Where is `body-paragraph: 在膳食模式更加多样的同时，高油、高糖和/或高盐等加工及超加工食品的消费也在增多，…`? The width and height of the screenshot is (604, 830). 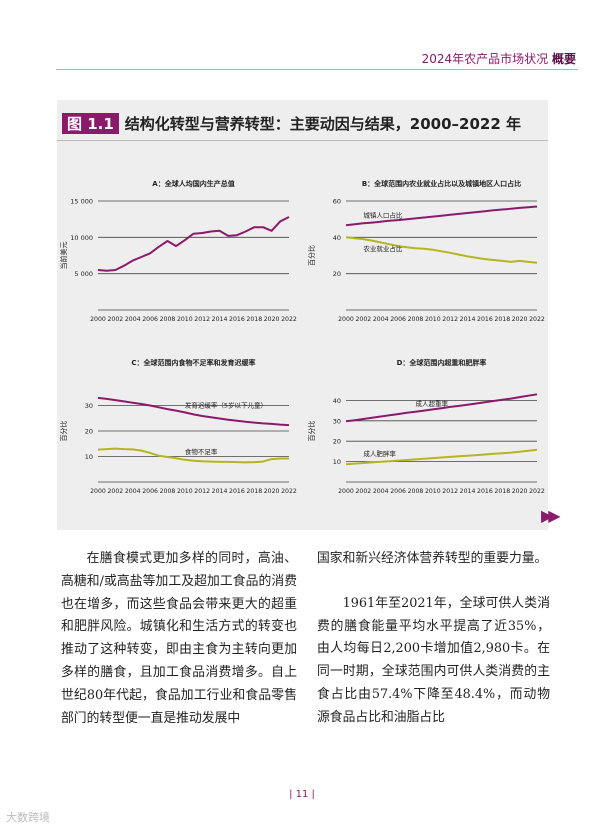 body-paragraph: 在膳食模式更加多样的同时，高油、高糖和/或高盐等加工及超加工食品的消费也在增多，… is located at coordinates (179, 638).